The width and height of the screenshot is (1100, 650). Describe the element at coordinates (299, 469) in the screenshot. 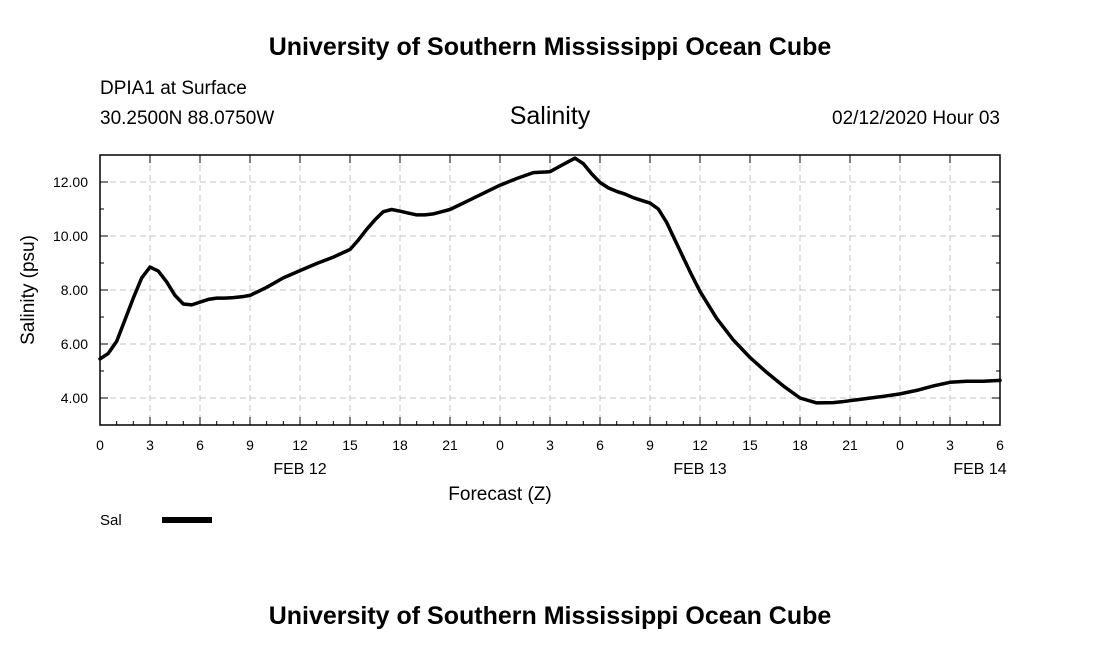

I see `date-label: FEB 12` at that location.